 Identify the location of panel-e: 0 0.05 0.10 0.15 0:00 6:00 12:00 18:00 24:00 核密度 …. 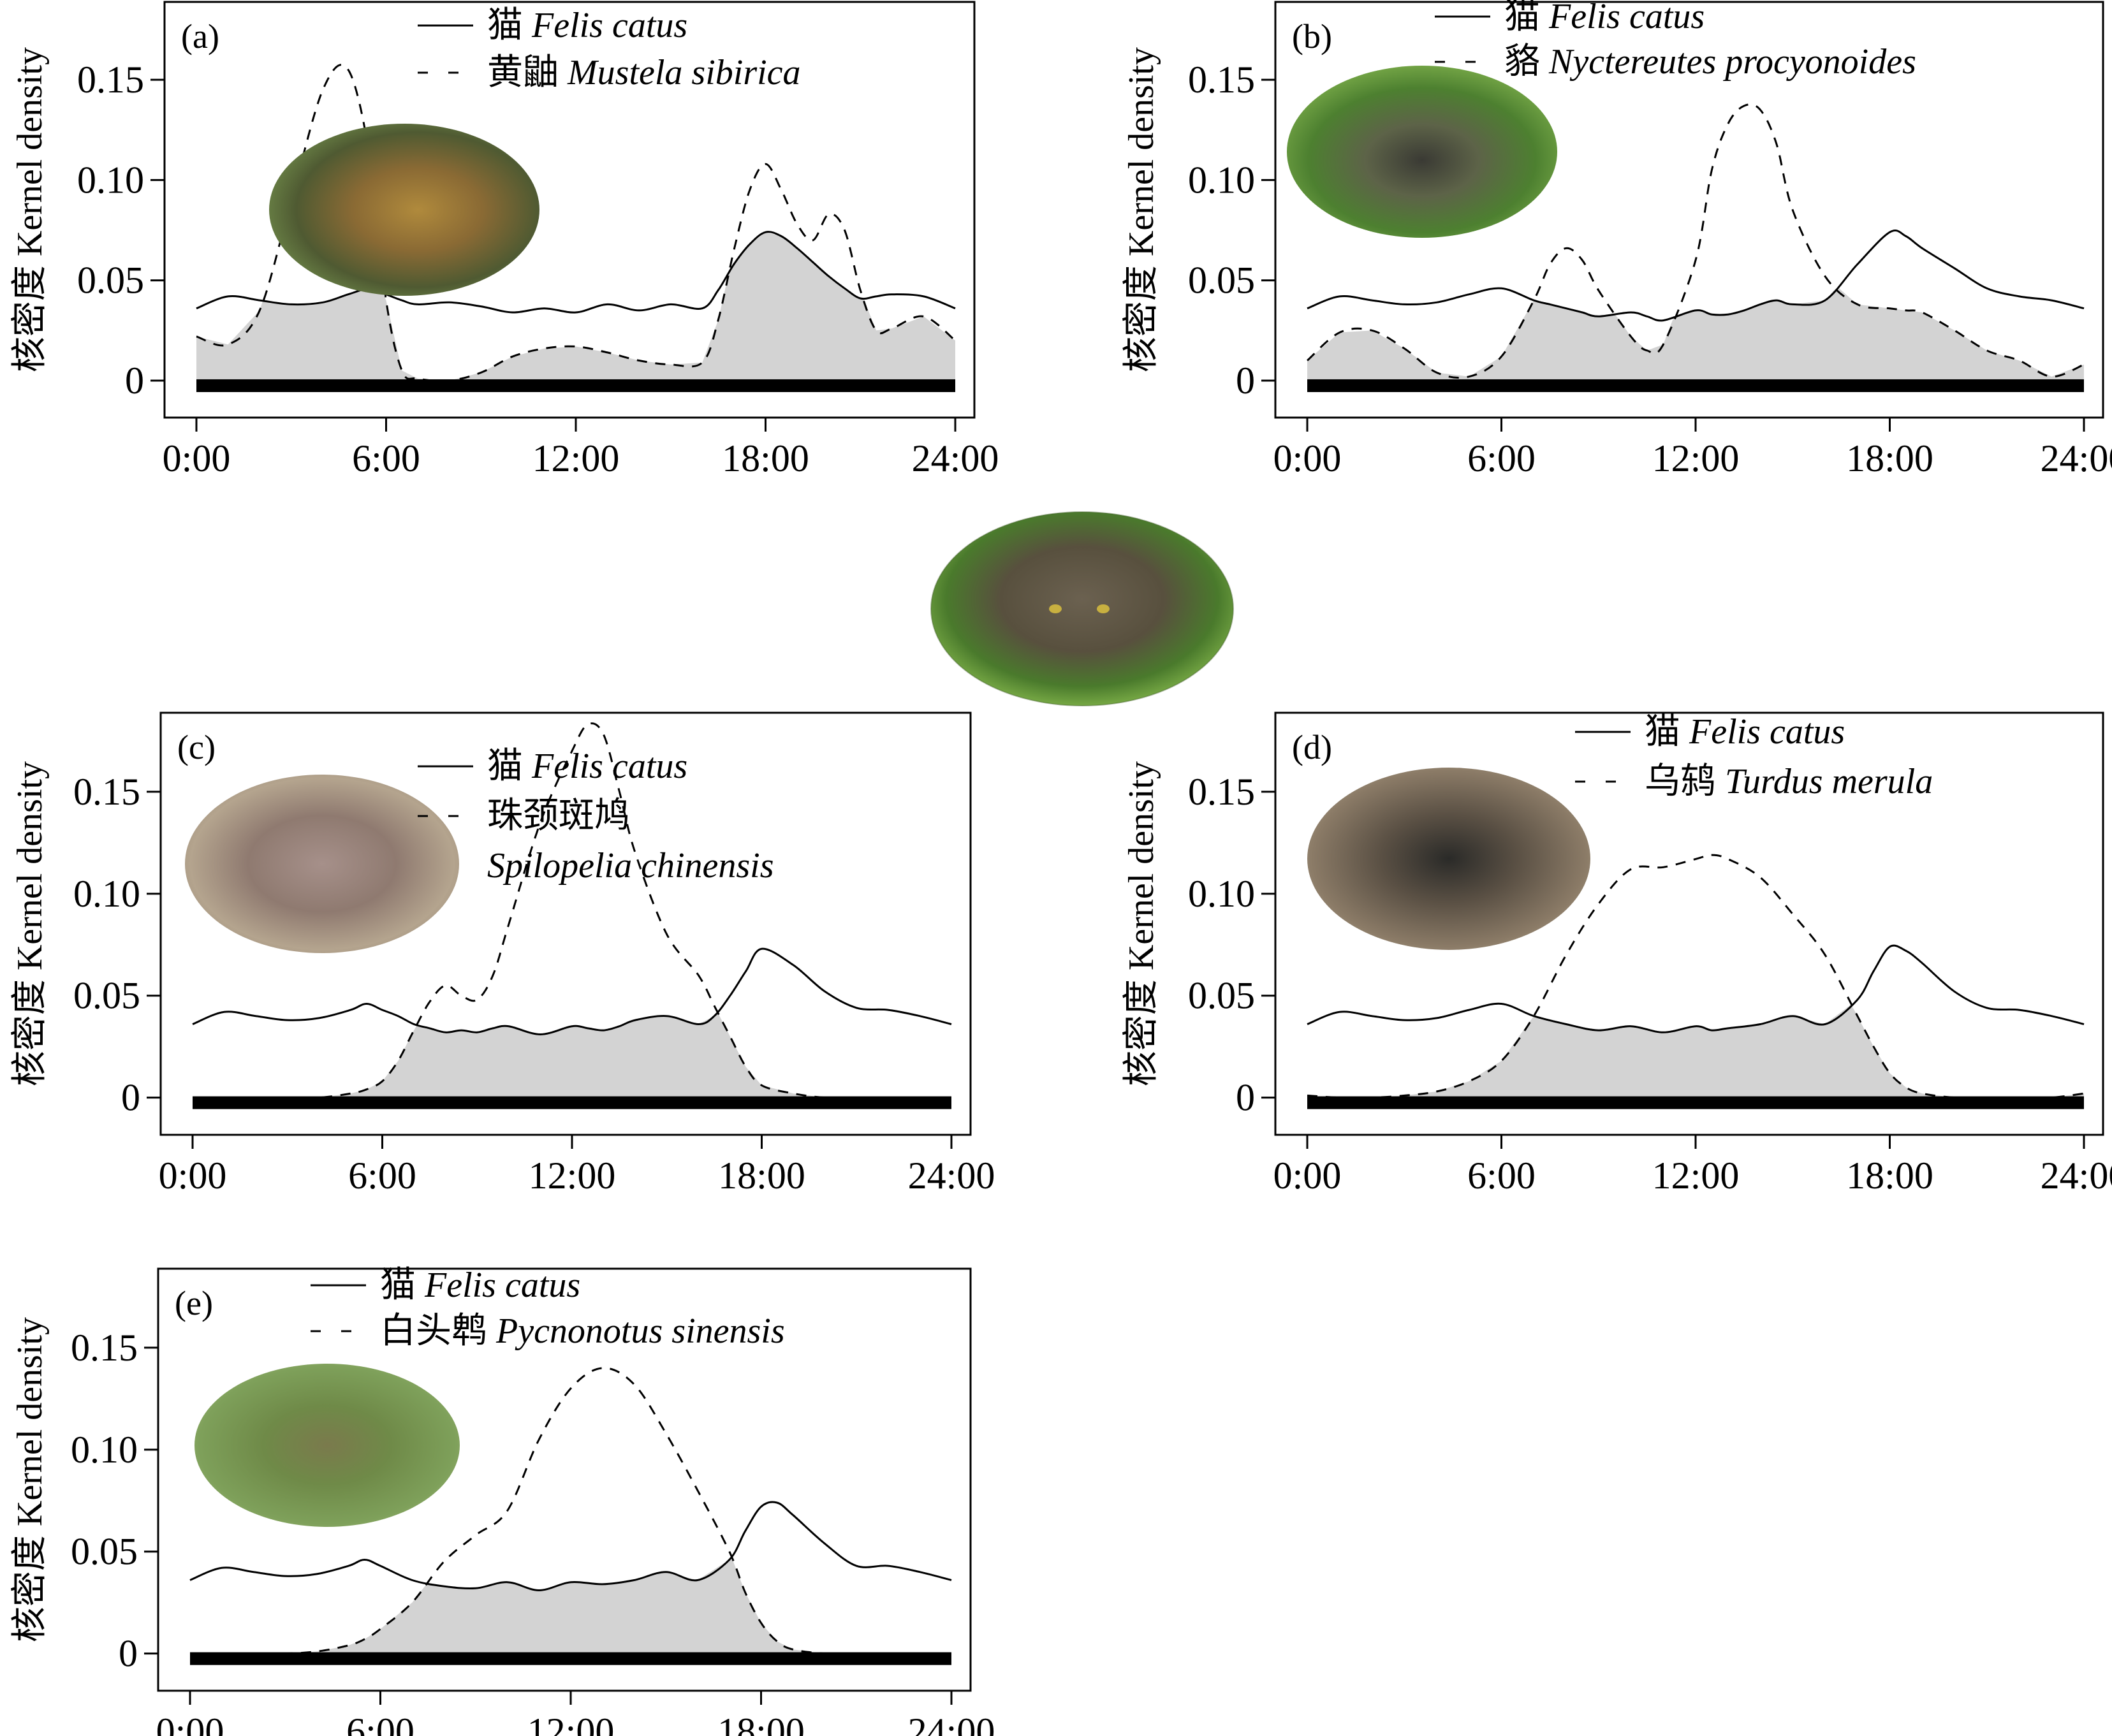
(502, 1501).